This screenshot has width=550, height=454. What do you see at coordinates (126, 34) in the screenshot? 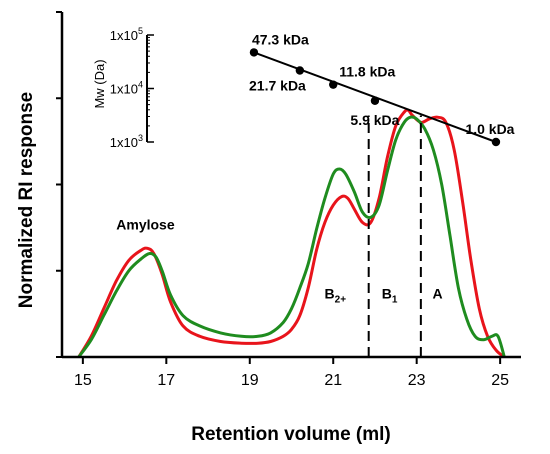
I see `inset-tick-label: 1x10⁵` at bounding box center [126, 34].